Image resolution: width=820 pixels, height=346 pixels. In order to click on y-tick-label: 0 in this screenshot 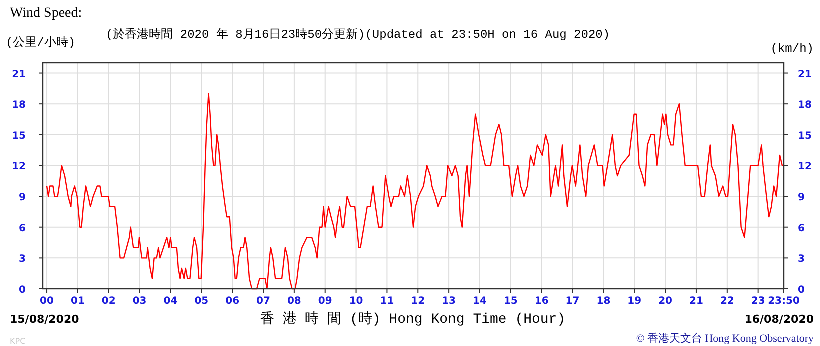, I will do `click(22, 290)`.